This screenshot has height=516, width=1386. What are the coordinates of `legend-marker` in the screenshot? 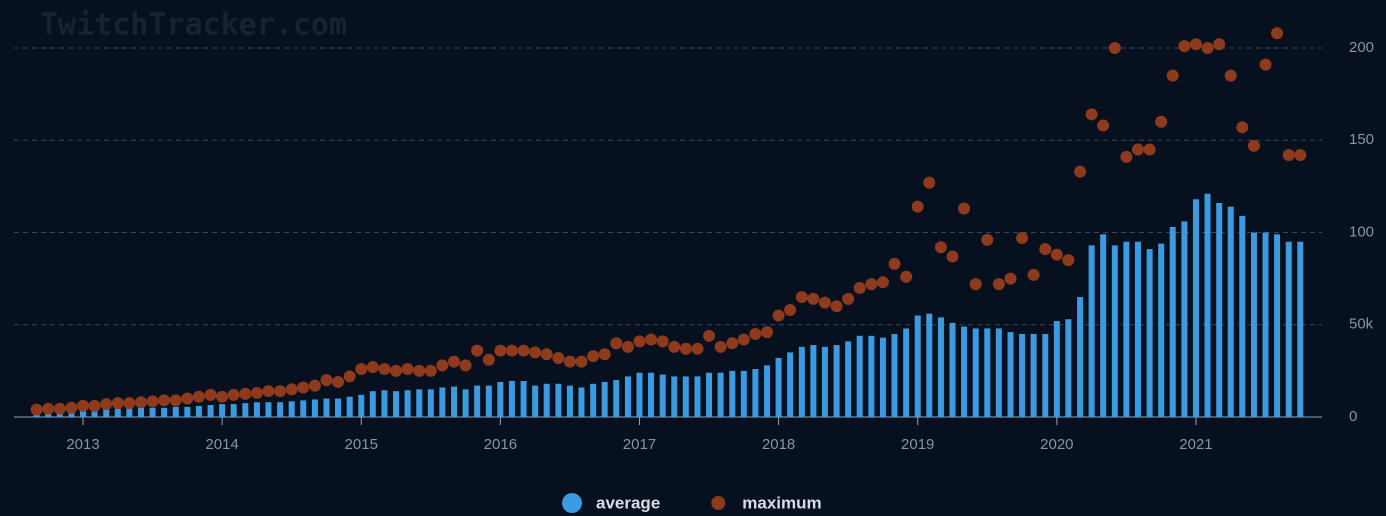 It's located at (572, 503).